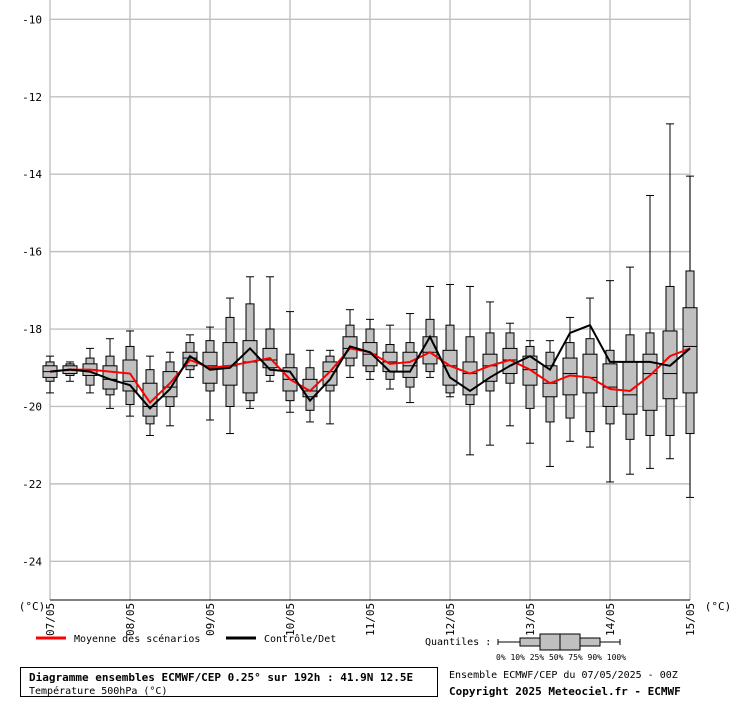 The image size is (740, 704). Describe the element at coordinates (32, 252) in the screenshot. I see `y-tick-label: -16` at that location.